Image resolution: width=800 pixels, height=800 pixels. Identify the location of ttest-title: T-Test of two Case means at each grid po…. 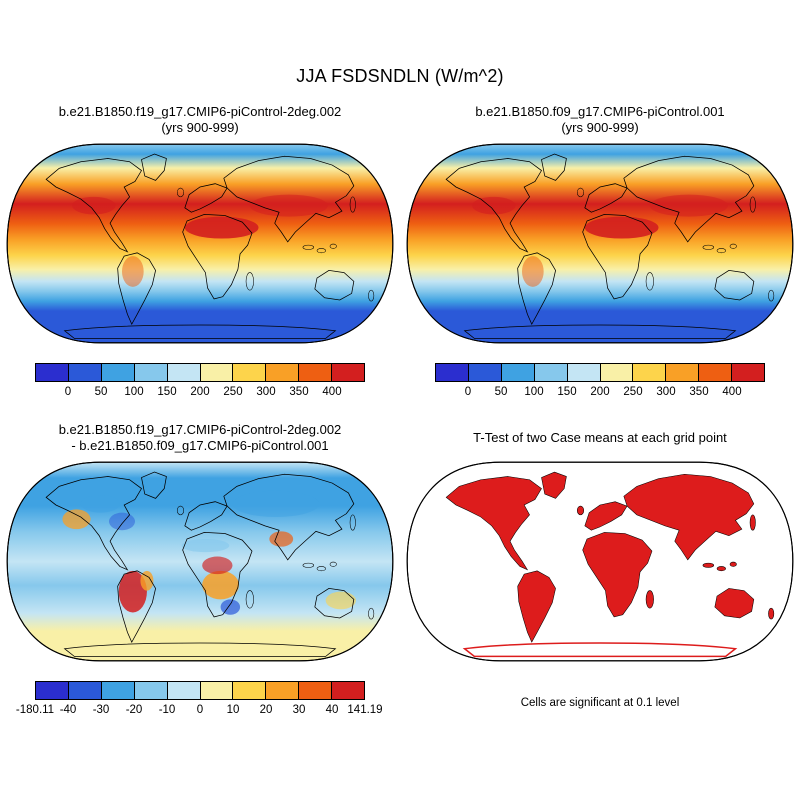
(600, 437).